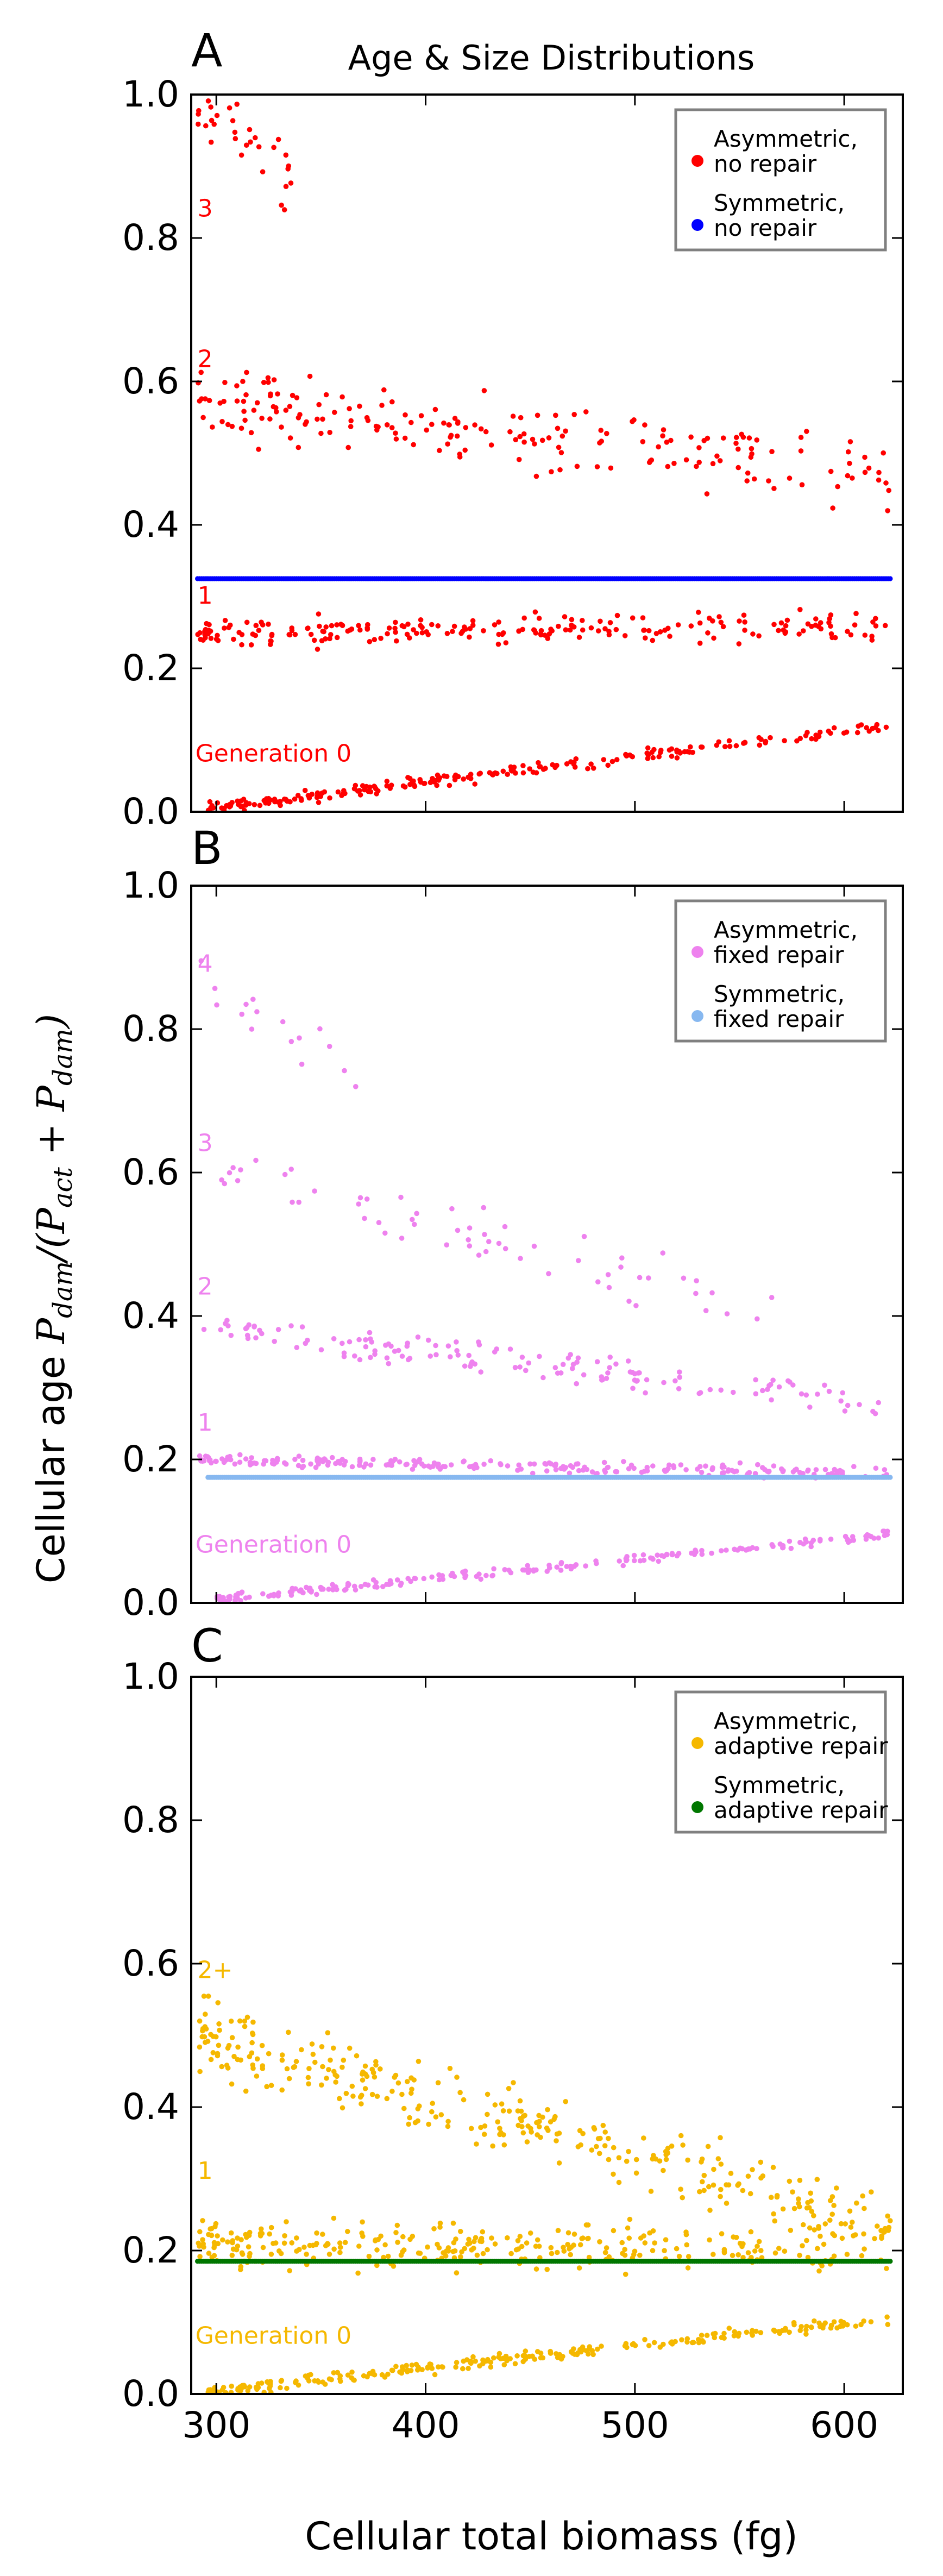 This screenshot has width=943, height=2576. What do you see at coordinates (273, 754) in the screenshot?
I see `generation-label: Generation 0` at bounding box center [273, 754].